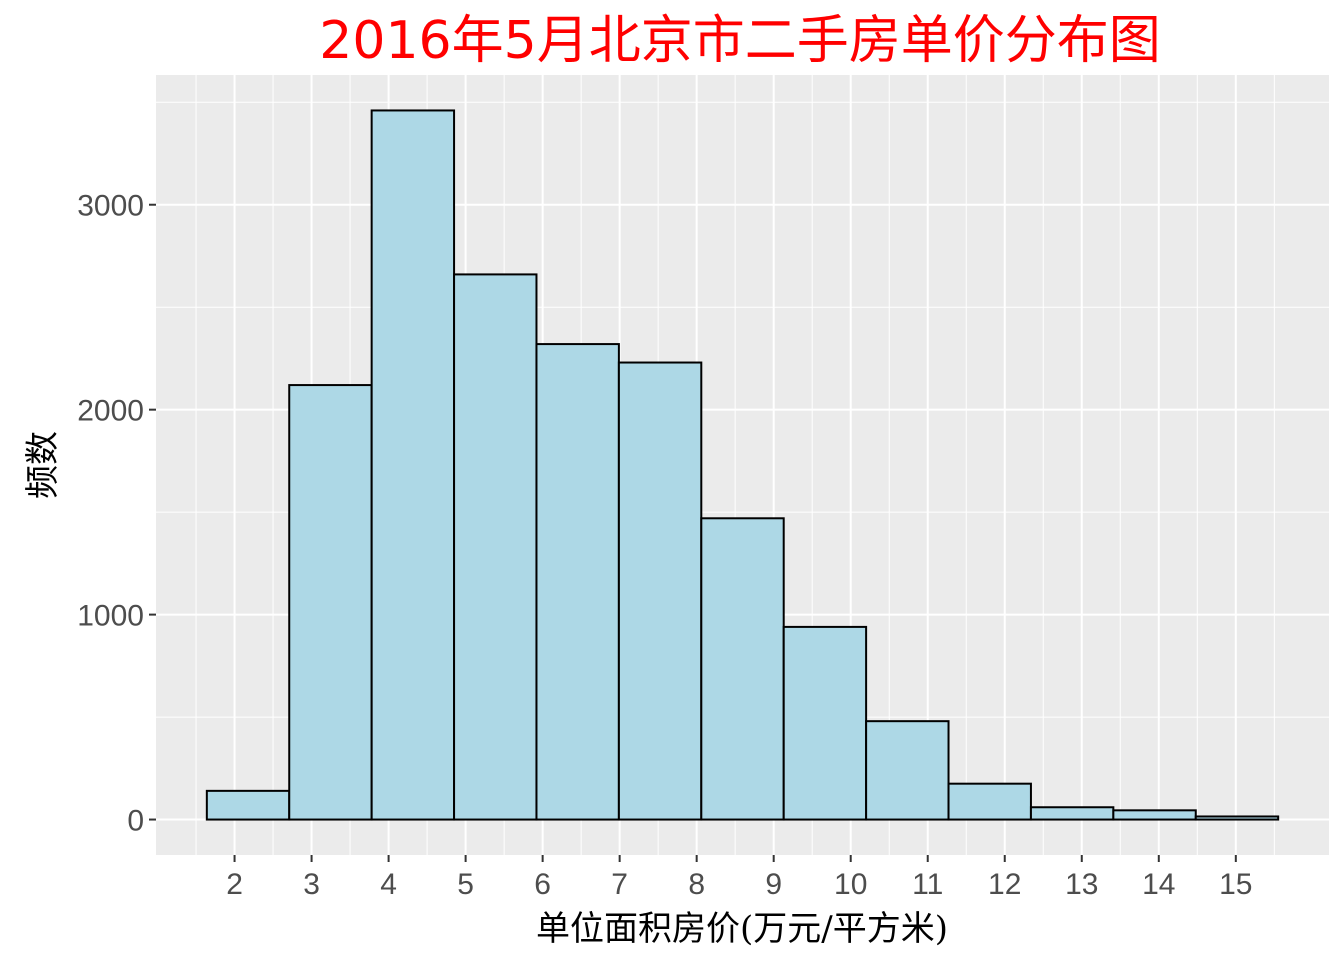 This screenshot has height=960, width=1344. I want to click on y-axis-label: 频数, so click(43, 465).